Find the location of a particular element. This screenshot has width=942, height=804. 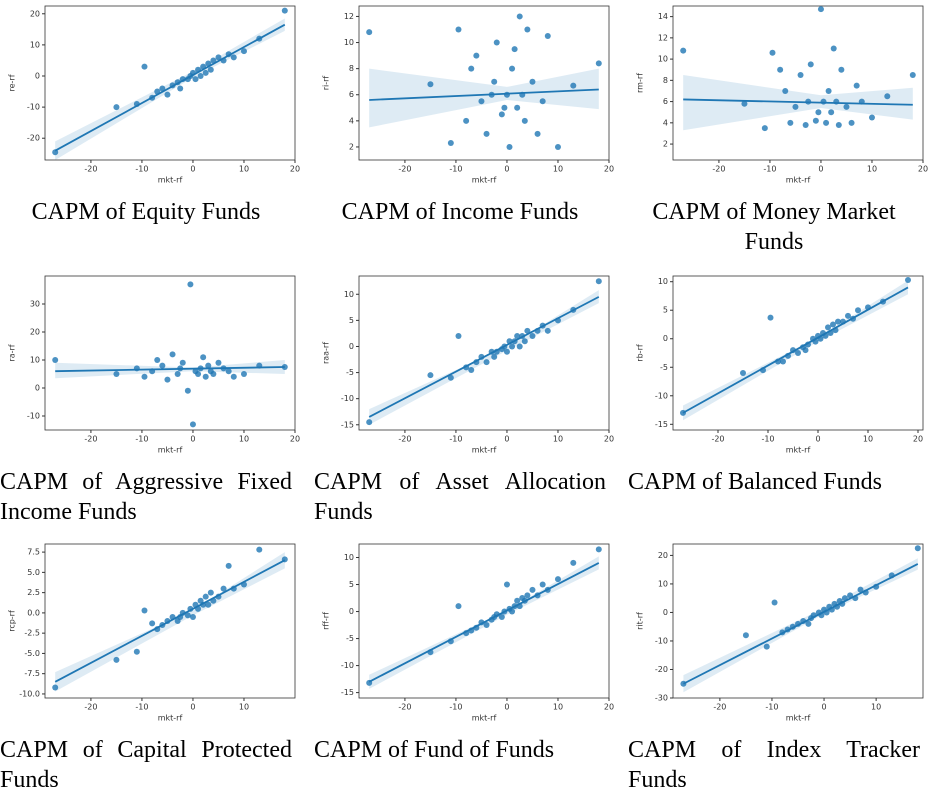

y-tick-label: 6 is located at coordinates (351, 94).